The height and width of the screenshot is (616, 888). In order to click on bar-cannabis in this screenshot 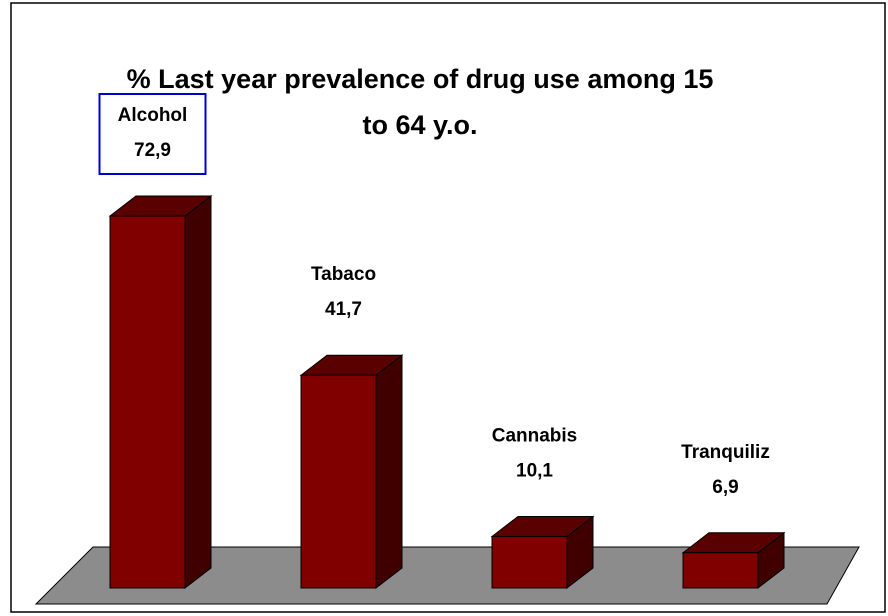, I will do `click(542, 552)`.